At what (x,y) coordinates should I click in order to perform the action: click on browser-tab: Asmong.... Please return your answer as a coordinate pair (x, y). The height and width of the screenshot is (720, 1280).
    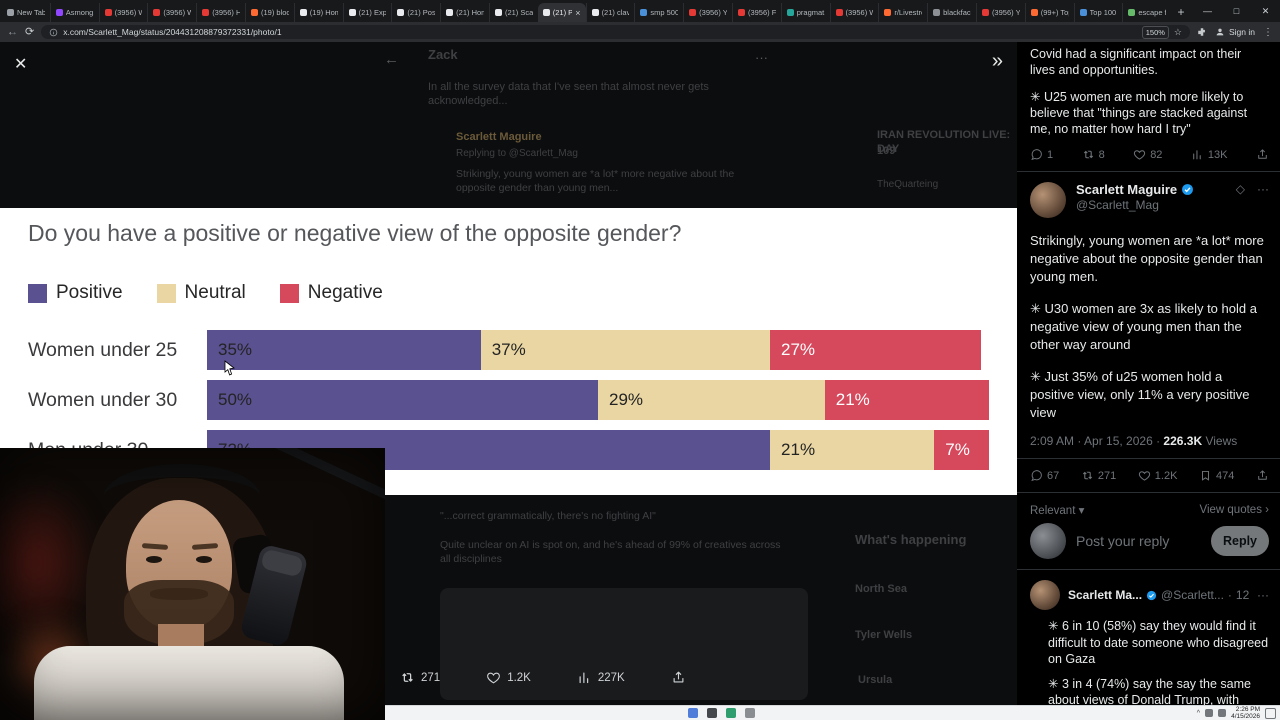
    Looking at the image, I should click on (74, 12).